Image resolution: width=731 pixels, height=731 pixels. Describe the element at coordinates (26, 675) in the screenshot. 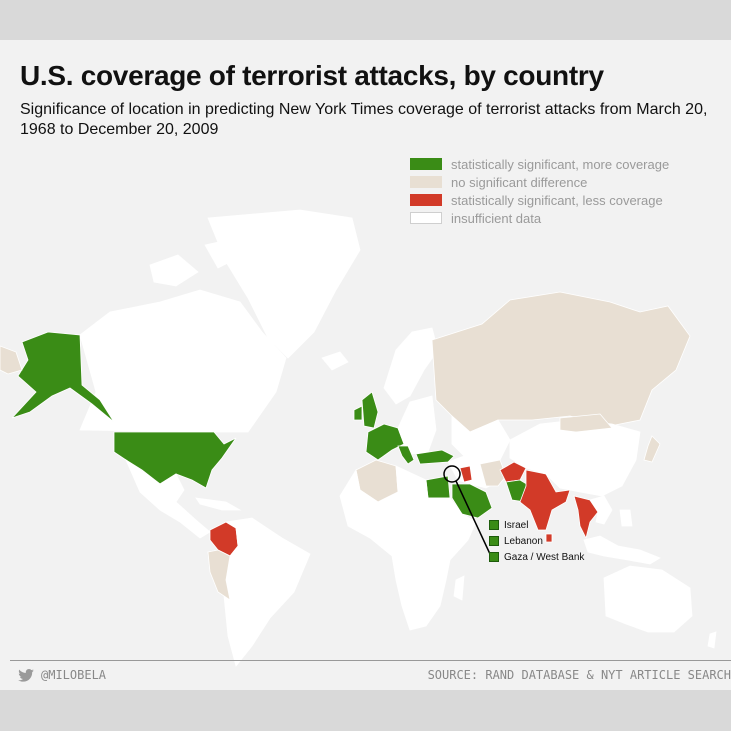

I see `twitter-bird-icon` at that location.